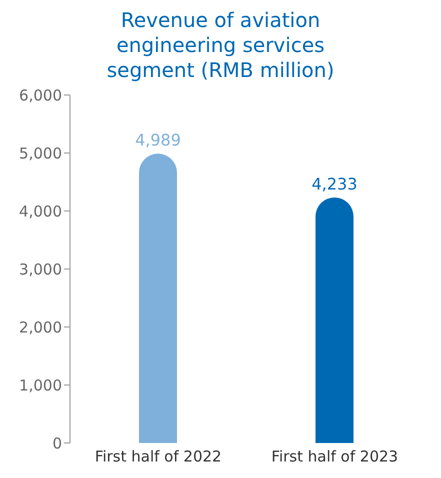 This screenshot has height=478, width=441. What do you see at coordinates (40, 95) in the screenshot?
I see `y-tick-label: 6,000` at bounding box center [40, 95].